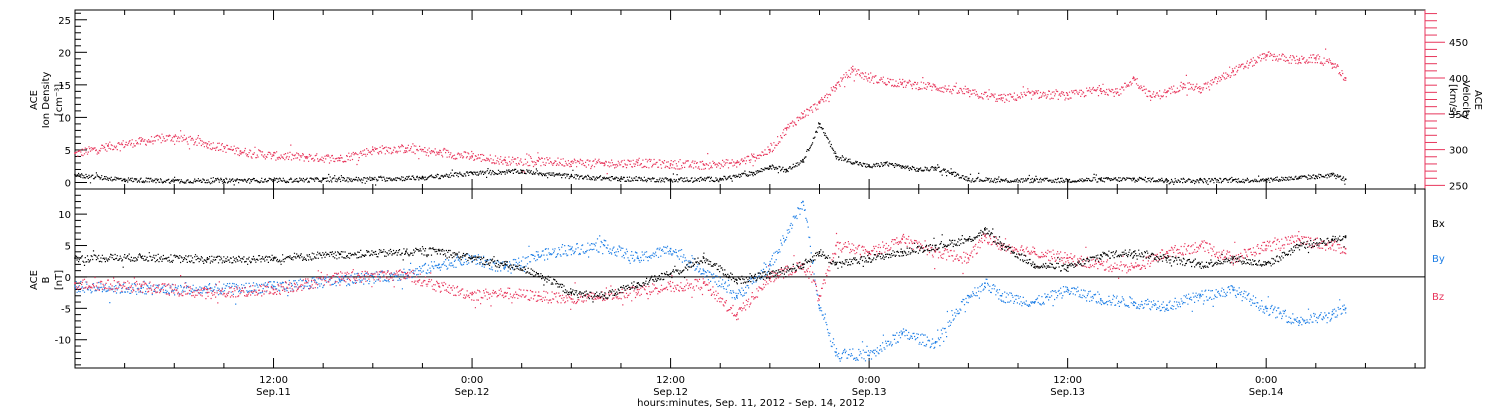  I want to click on velocity-axis-label: ACE Velocity [km/s], so click(1465, 99).